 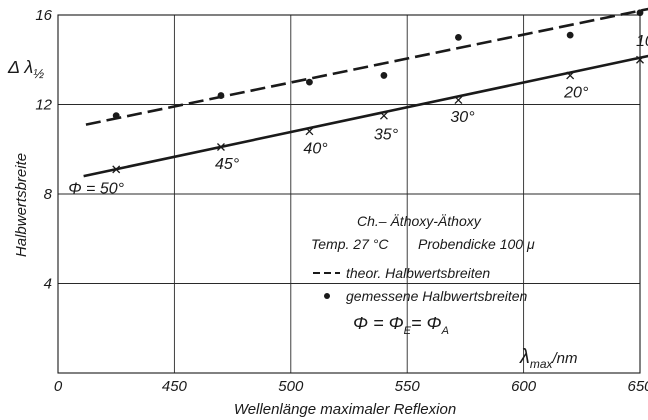 I want to click on x-tick-label: 0, so click(x=58, y=386).